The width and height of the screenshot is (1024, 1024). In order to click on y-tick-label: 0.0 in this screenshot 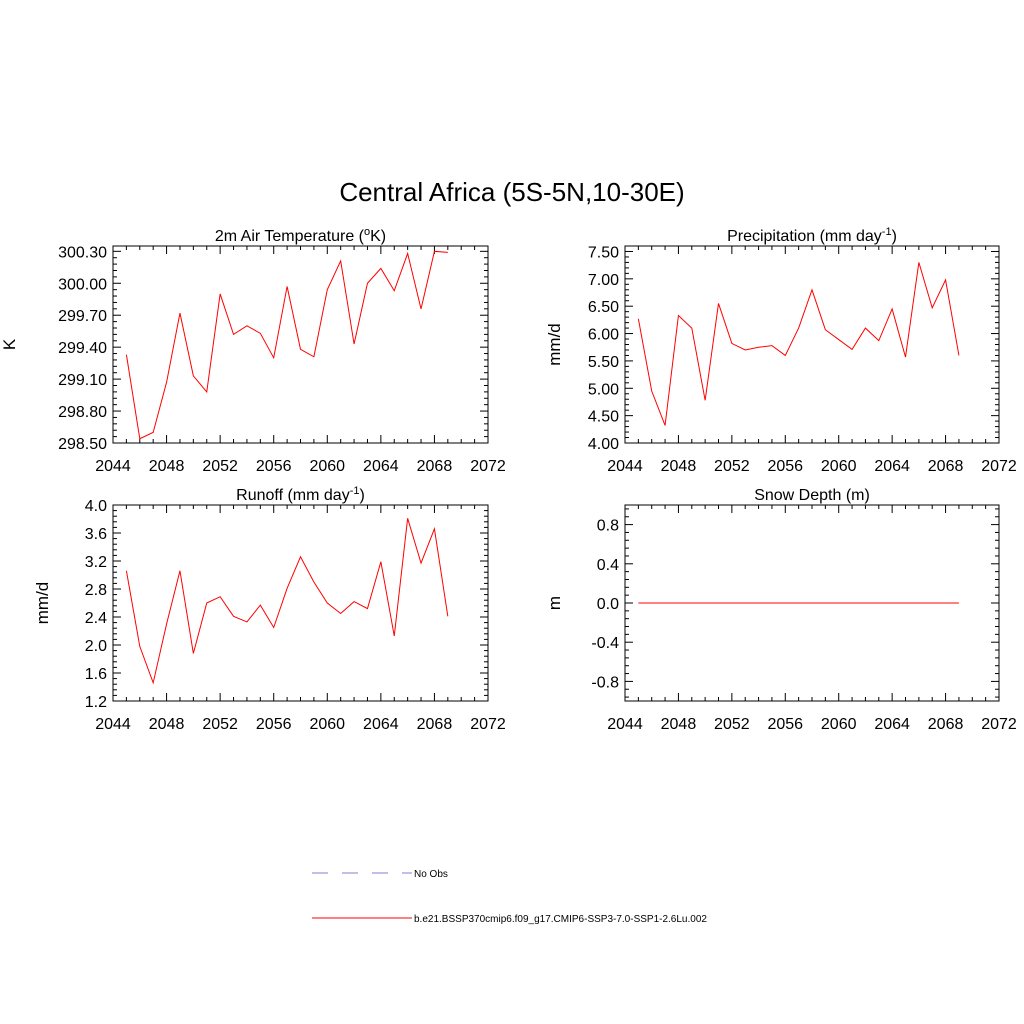, I will do `click(608, 604)`.